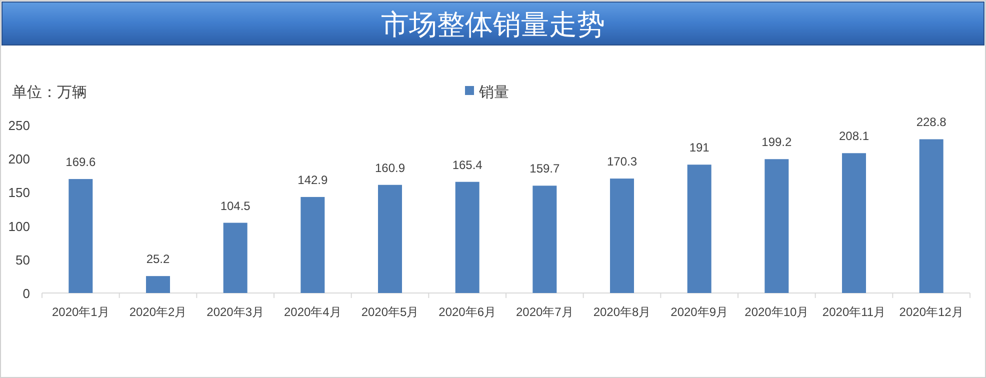 This screenshot has height=378, width=986. Describe the element at coordinates (854, 312) in the screenshot. I see `x-tick-label: 2020年11月` at that location.